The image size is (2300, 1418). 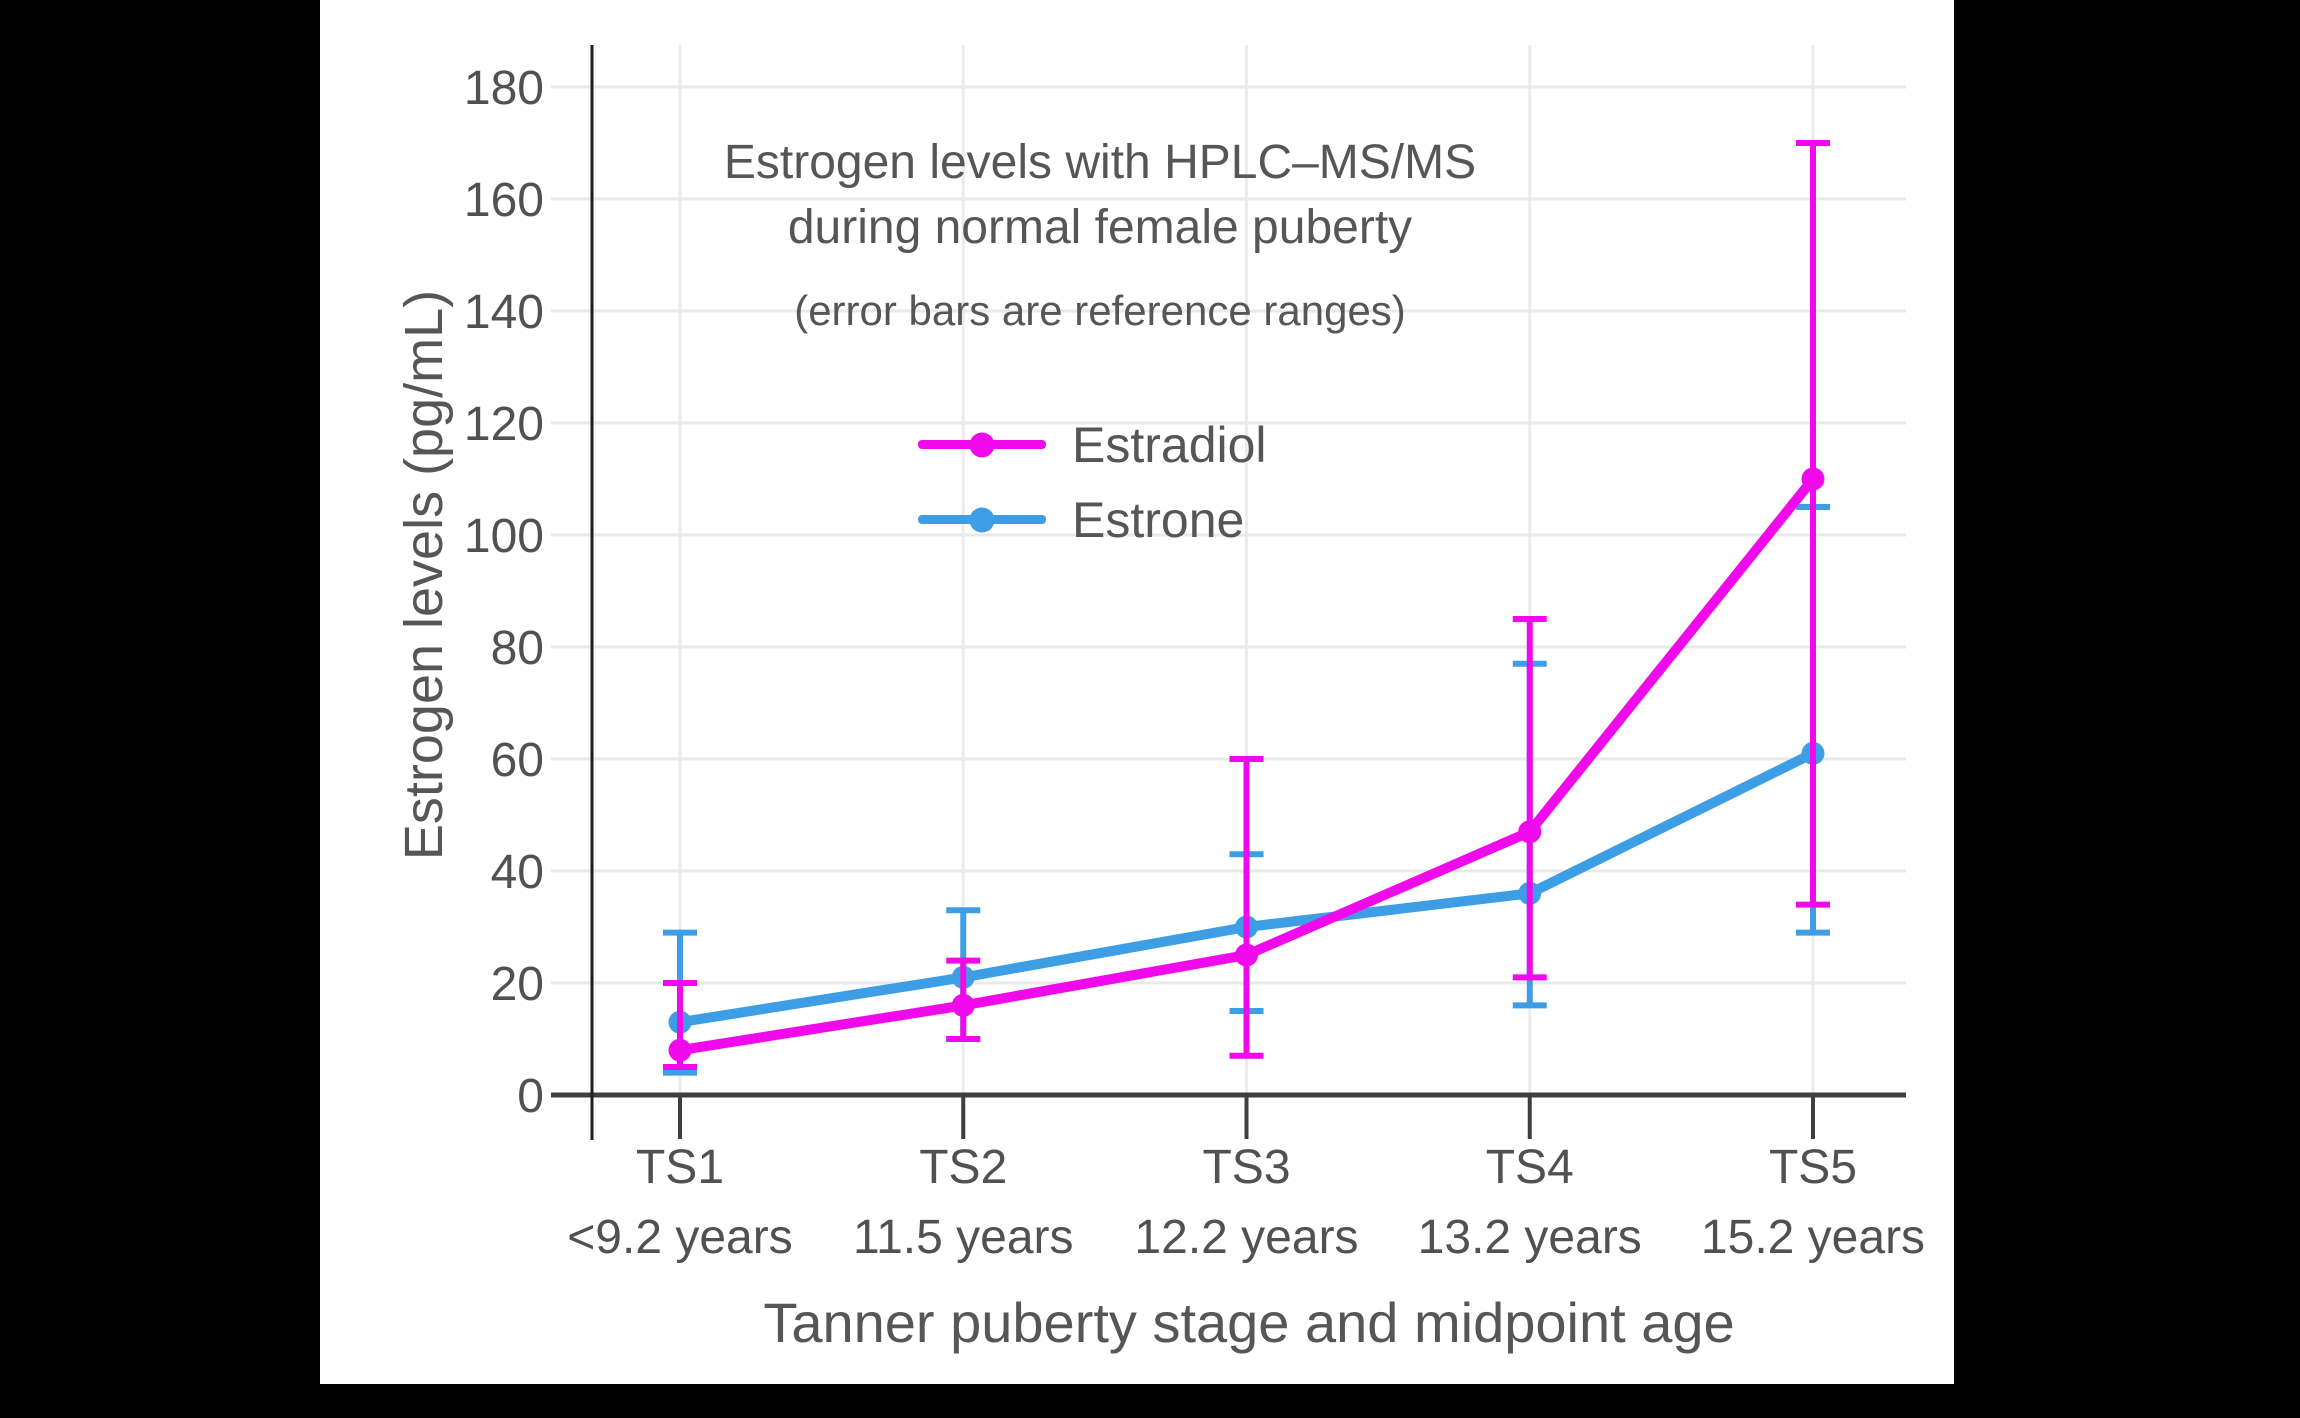 I want to click on y-tick-label-160: 160, so click(x=504, y=200).